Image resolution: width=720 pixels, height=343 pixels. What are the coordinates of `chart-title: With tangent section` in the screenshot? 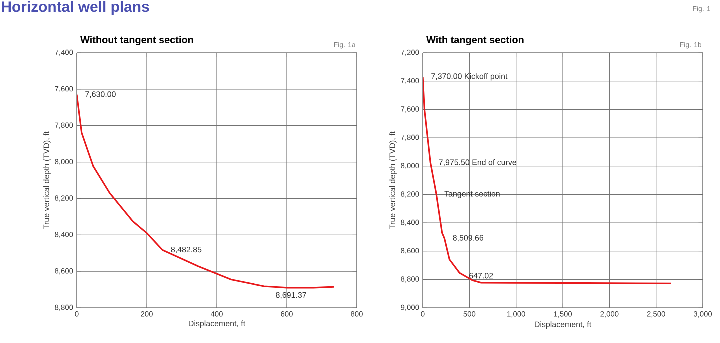 It's located at (475, 41).